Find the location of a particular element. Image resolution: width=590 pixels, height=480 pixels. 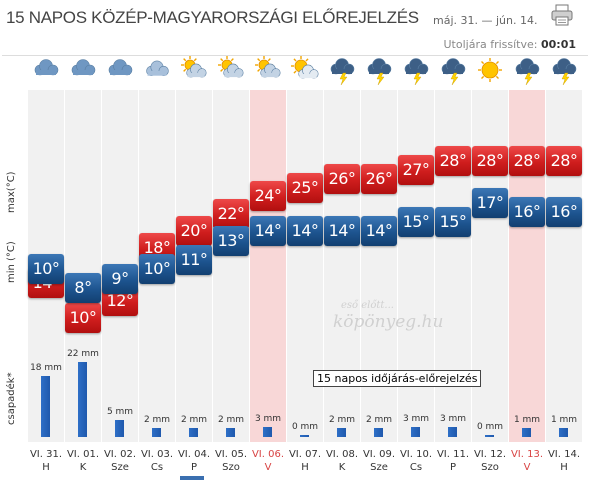

day-date: VI. 01. is located at coordinates (83, 454).